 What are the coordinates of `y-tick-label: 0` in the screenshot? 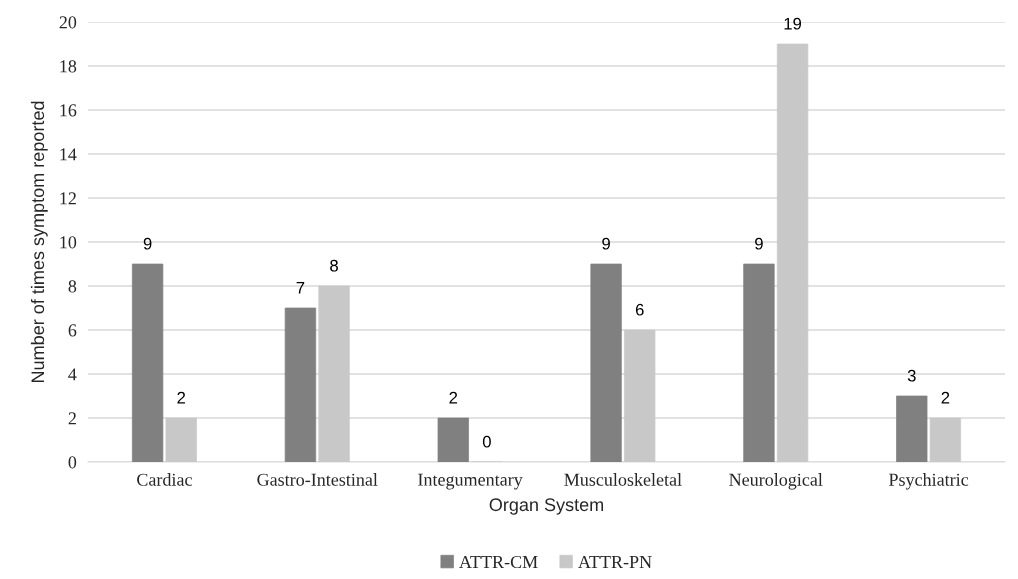 It's located at (72, 462).